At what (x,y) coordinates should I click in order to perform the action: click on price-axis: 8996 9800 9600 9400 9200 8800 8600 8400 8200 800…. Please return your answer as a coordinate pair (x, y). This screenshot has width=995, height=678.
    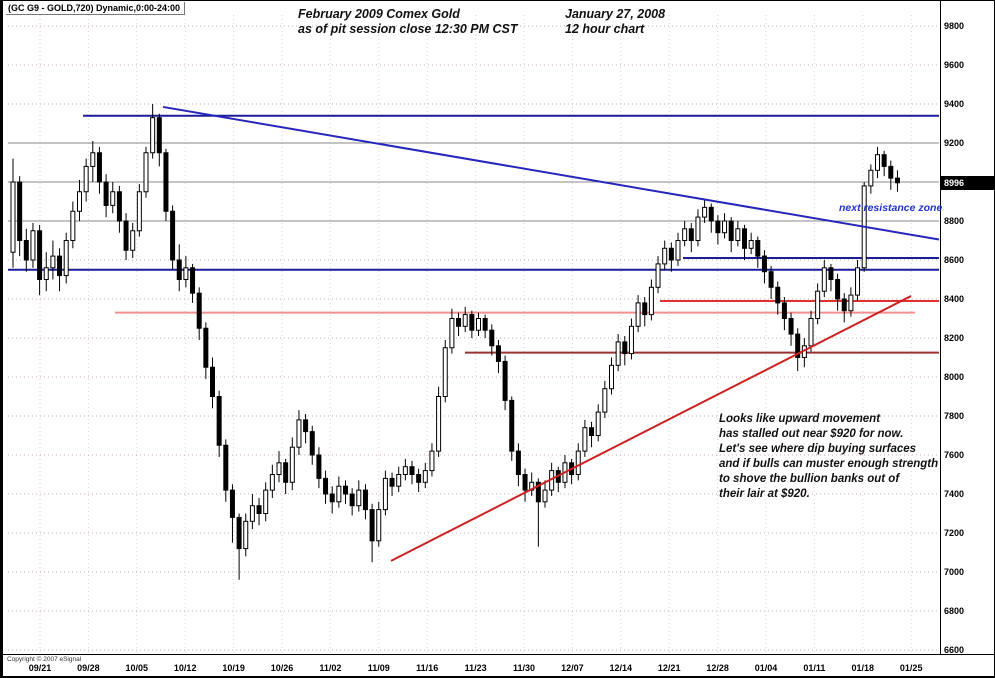
    Looking at the image, I should click on (967, 328).